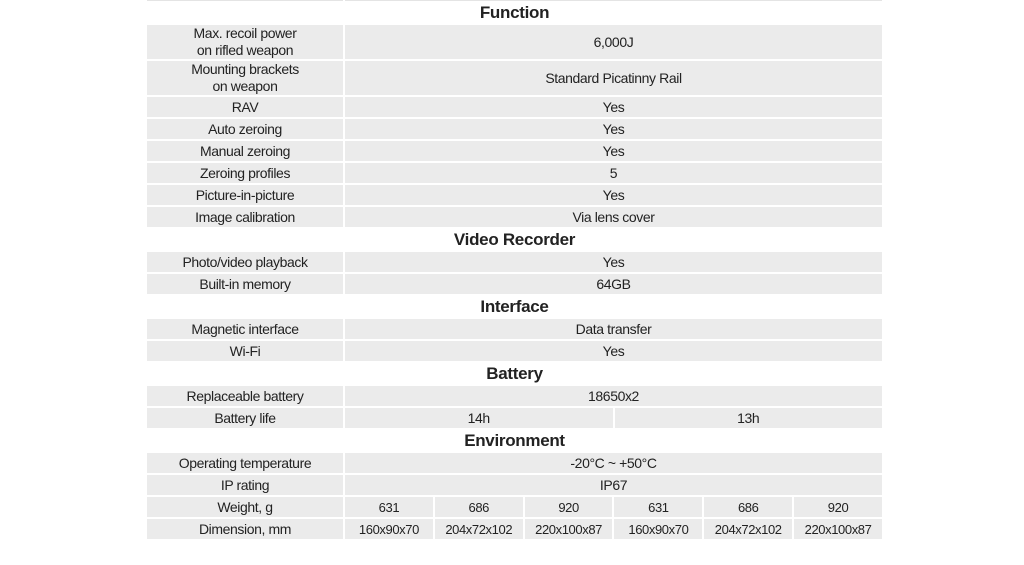 This screenshot has height=565, width=1024. I want to click on label-line: Magnetic interface, so click(245, 328).